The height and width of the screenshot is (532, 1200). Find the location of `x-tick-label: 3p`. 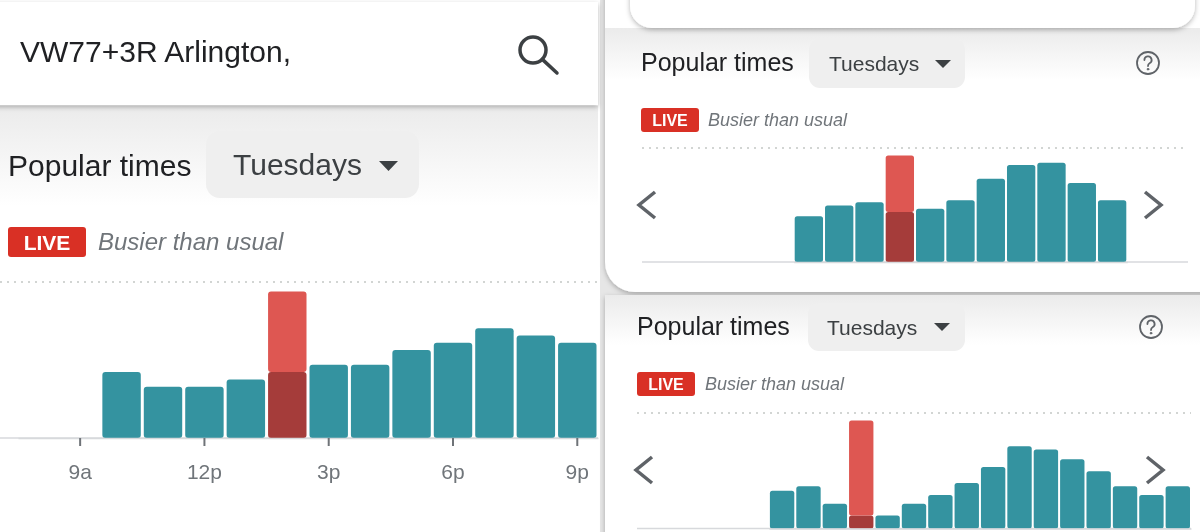

x-tick-label: 3p is located at coordinates (329, 471).